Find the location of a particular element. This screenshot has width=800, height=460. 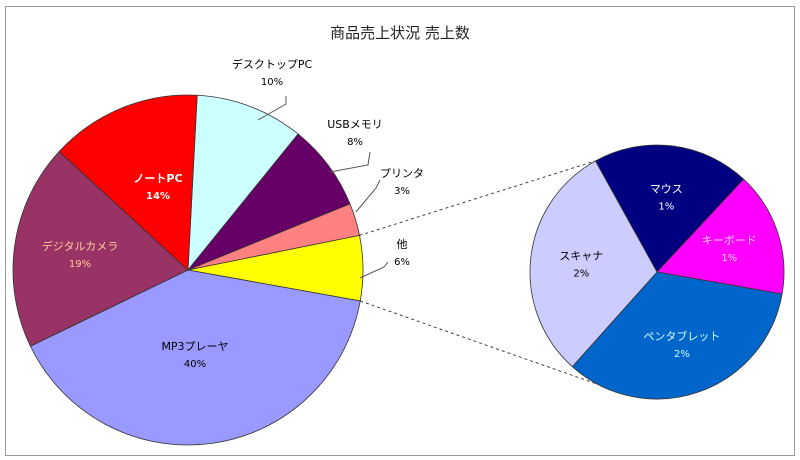

data-label-percent: 3% is located at coordinates (402, 191).